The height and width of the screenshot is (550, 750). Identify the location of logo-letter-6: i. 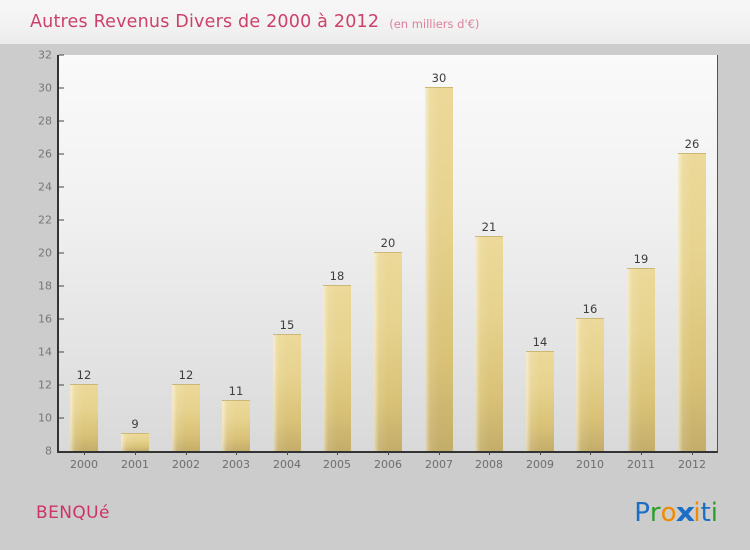
(714, 513).